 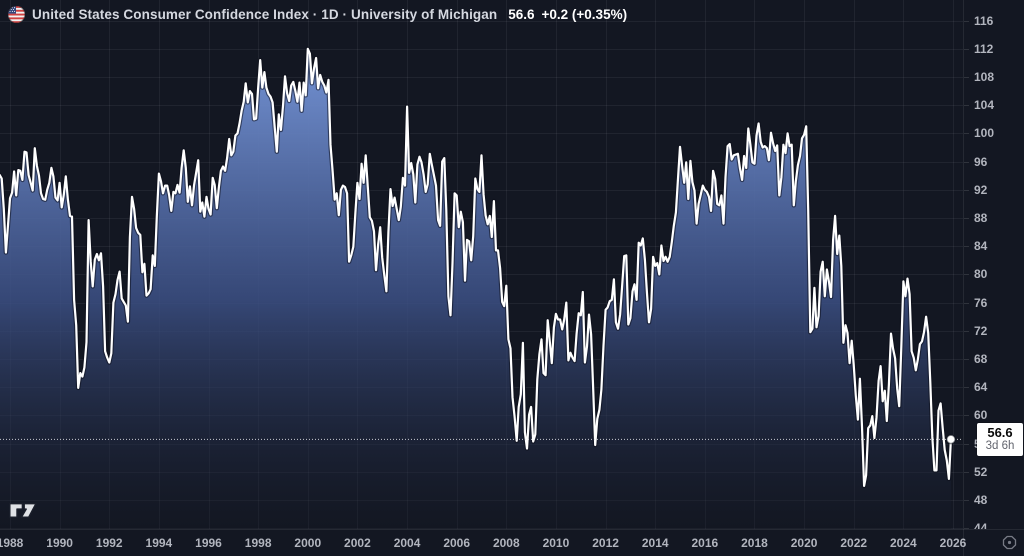 What do you see at coordinates (25, 511) in the screenshot?
I see `tradingview-logo` at bounding box center [25, 511].